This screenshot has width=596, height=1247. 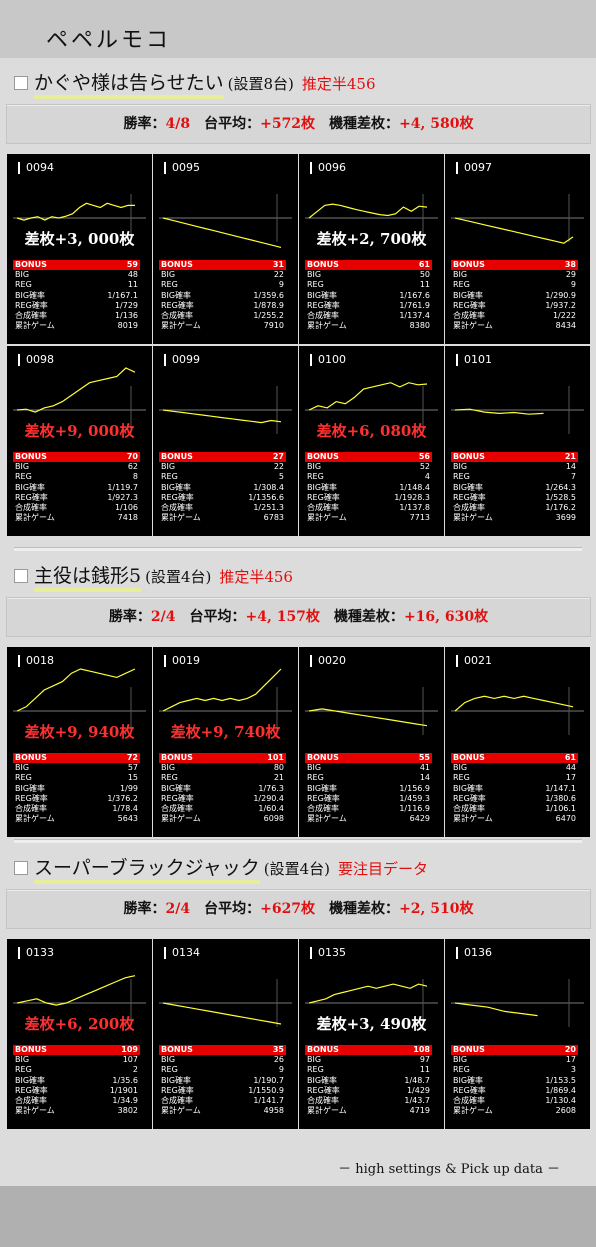 I want to click on stat-row-big-rate: BIG確率 1/156.9, so click(x=368, y=789).